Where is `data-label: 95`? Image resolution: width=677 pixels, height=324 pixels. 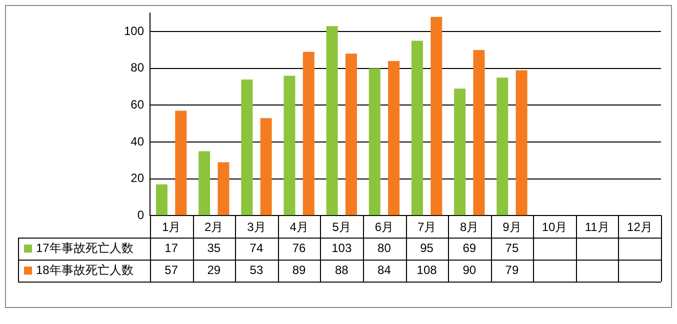
data-label: 95 is located at coordinates (427, 247).